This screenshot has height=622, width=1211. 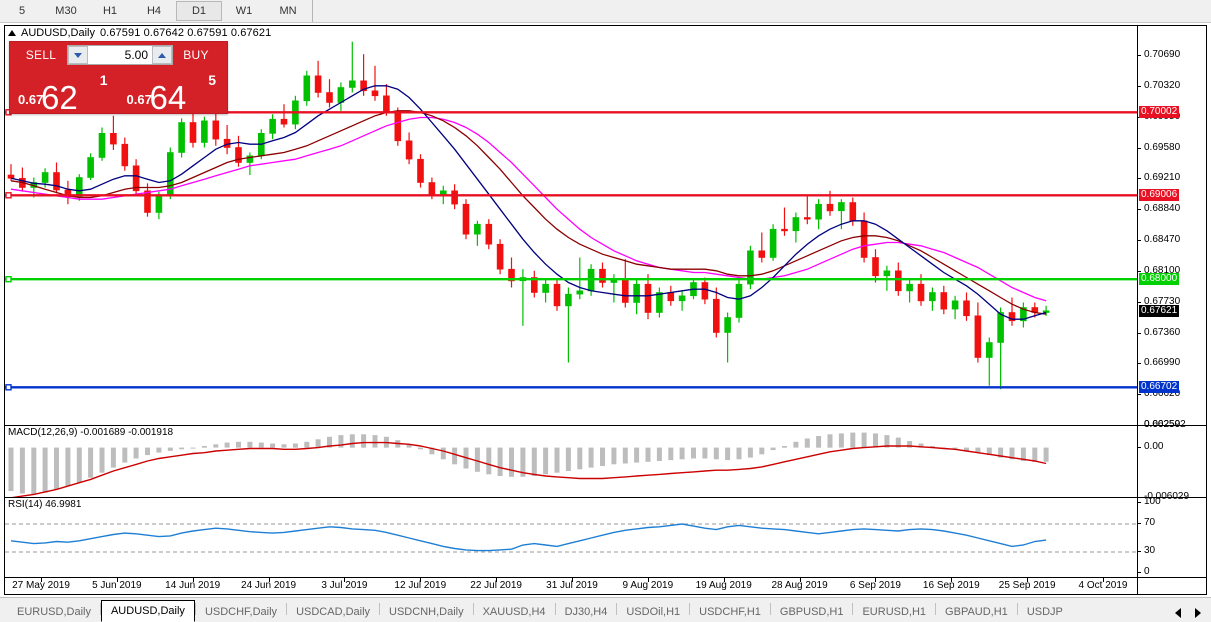 I want to click on chevron-up-icon, so click(x=162, y=55).